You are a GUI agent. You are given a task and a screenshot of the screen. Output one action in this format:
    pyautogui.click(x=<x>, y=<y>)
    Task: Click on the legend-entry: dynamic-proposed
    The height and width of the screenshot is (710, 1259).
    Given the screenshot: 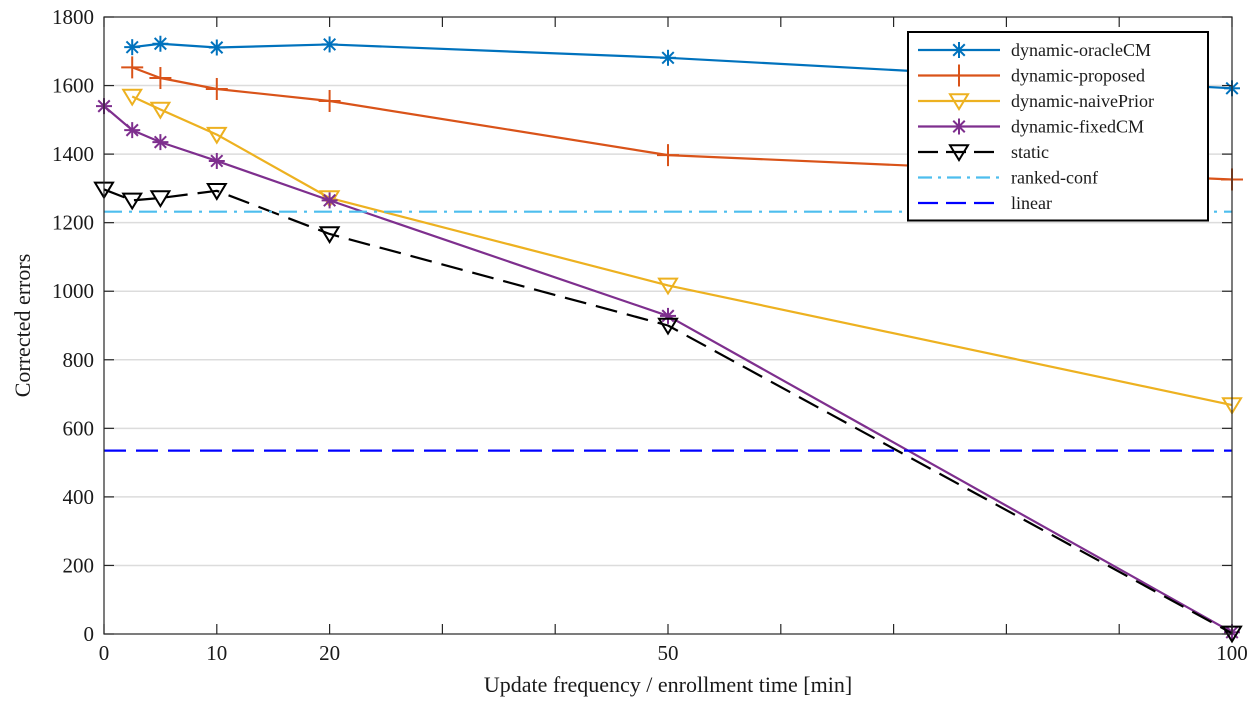 What is the action you would take?
    pyautogui.click(x=1031, y=75)
    